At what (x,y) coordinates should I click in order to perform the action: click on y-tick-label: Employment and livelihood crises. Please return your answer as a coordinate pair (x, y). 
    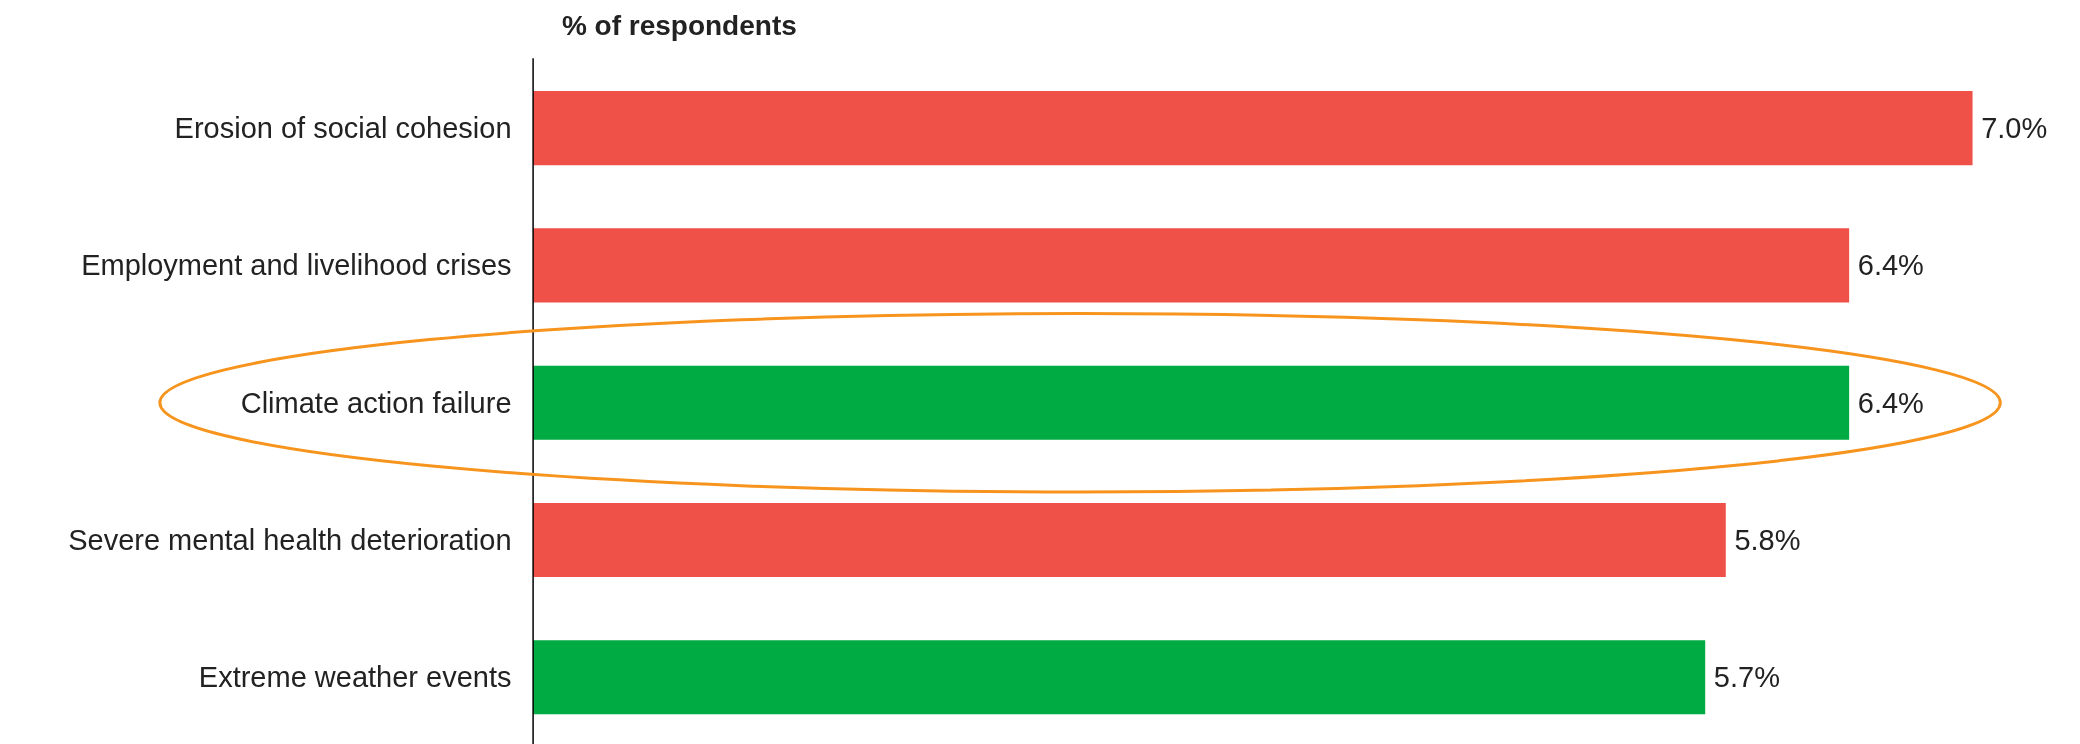
    Looking at the image, I should click on (296, 265).